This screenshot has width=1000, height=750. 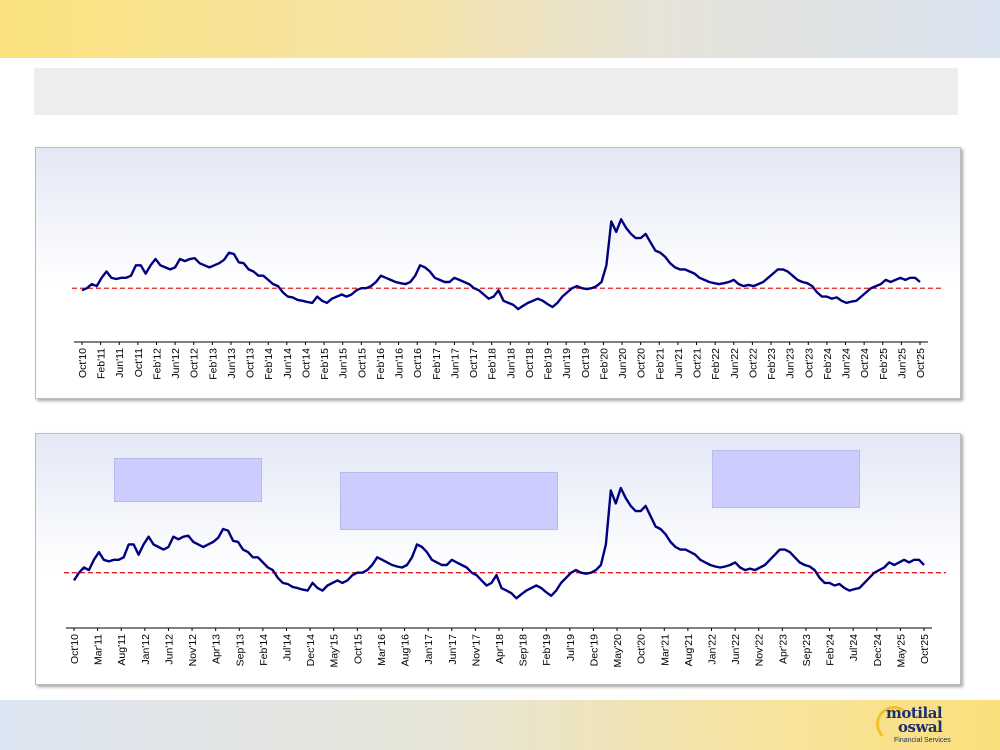 I want to click on x-tick-label: Dec'14, so click(x=311, y=650).